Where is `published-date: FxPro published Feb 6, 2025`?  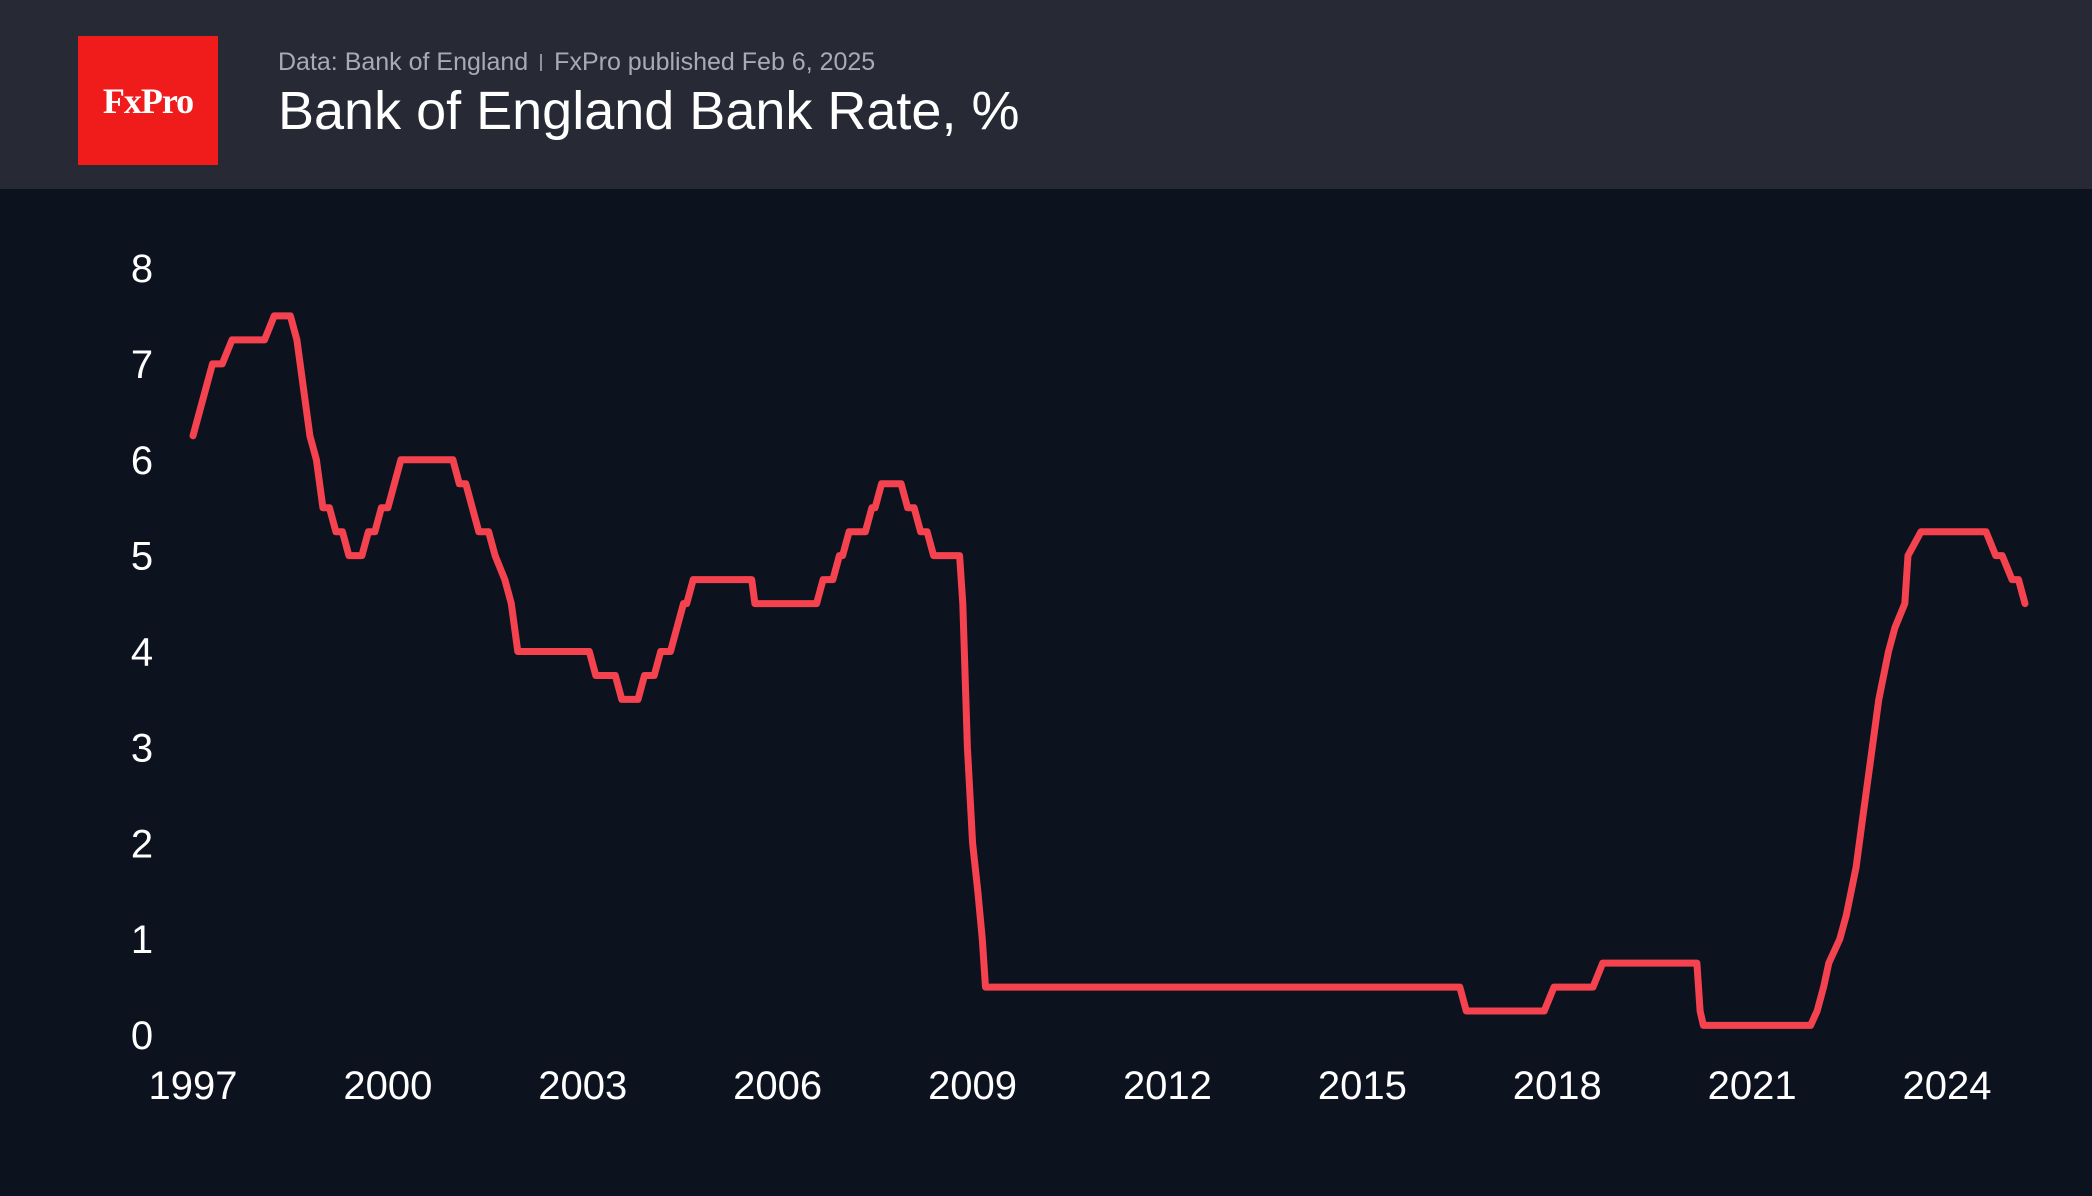
published-date: FxPro published Feb 6, 2025 is located at coordinates (715, 62).